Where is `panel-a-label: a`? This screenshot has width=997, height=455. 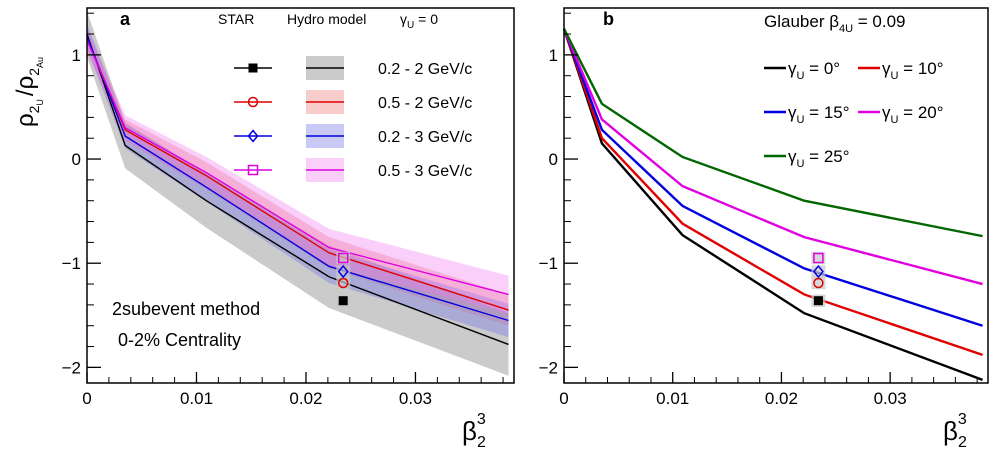
panel-a-label: a is located at coordinates (125, 19).